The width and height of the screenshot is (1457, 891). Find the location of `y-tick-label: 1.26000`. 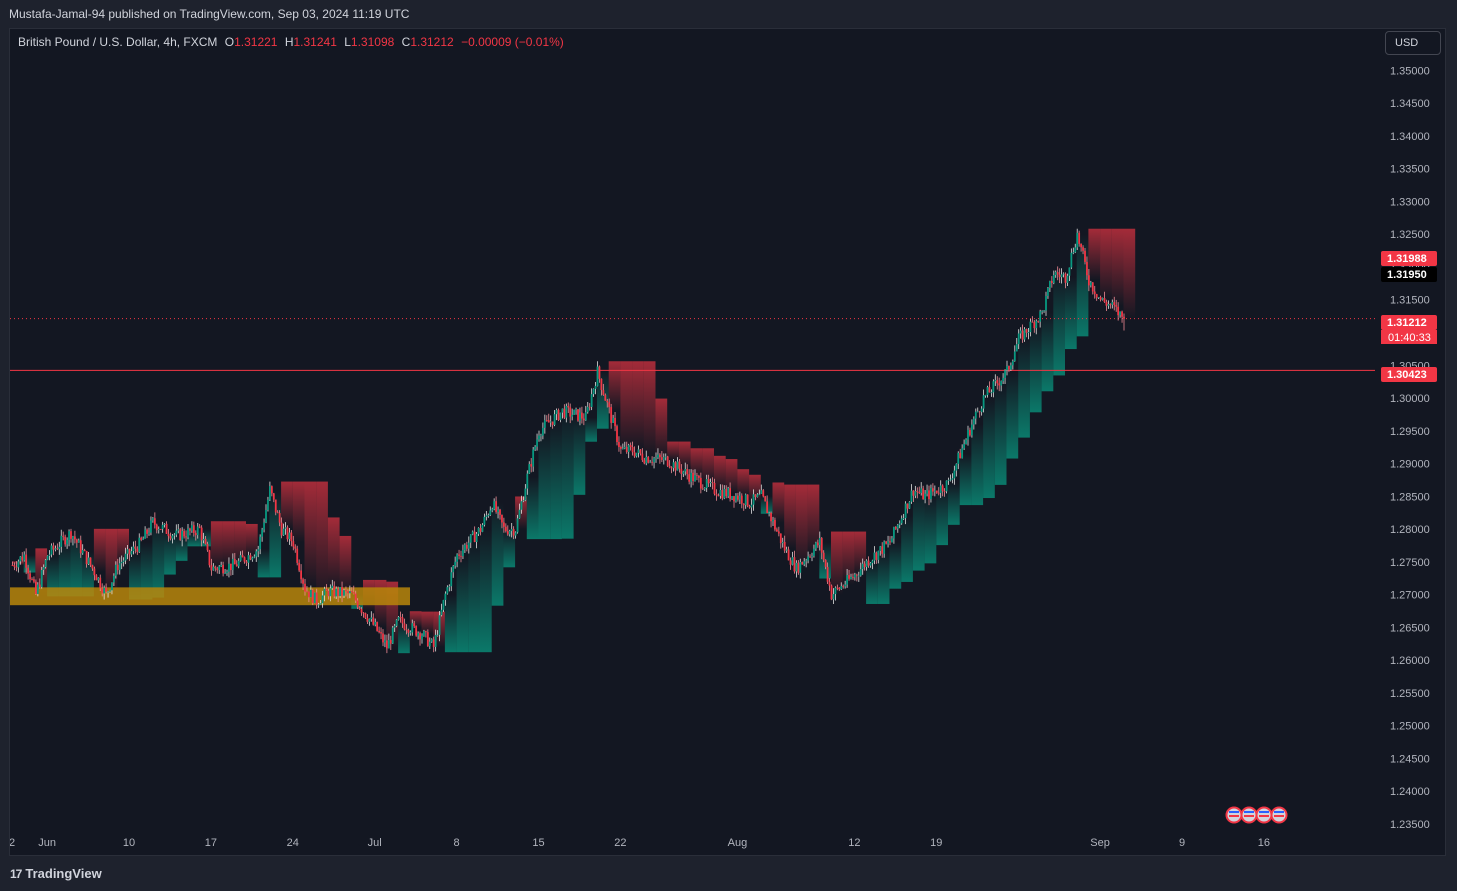

y-tick-label: 1.26000 is located at coordinates (1410, 661).